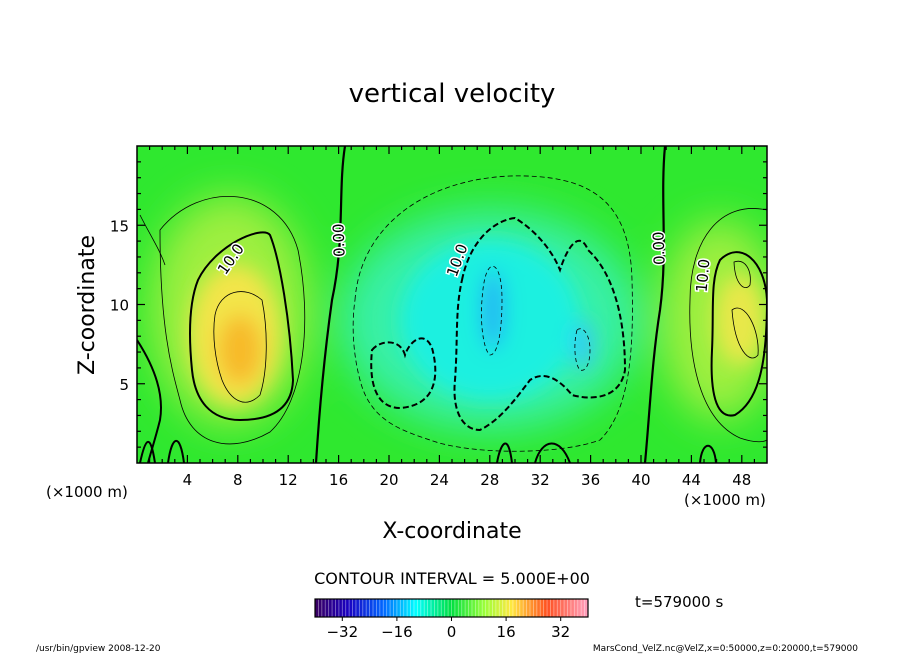 The image size is (904, 654). I want to click on x-tick-label: 8, so click(238, 480).